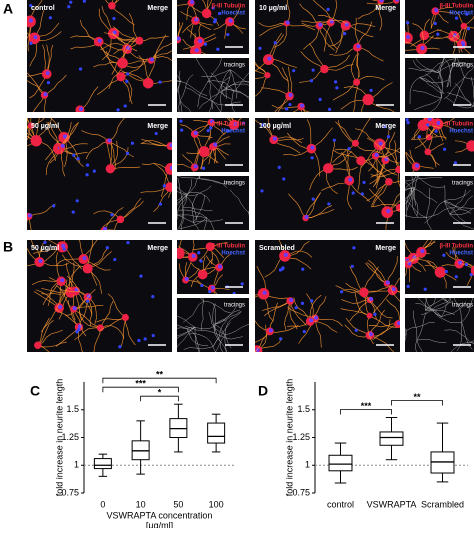 Image resolution: width=474 pixels, height=533 pixels. I want to click on y-tick-label: 1, so click(307, 465).